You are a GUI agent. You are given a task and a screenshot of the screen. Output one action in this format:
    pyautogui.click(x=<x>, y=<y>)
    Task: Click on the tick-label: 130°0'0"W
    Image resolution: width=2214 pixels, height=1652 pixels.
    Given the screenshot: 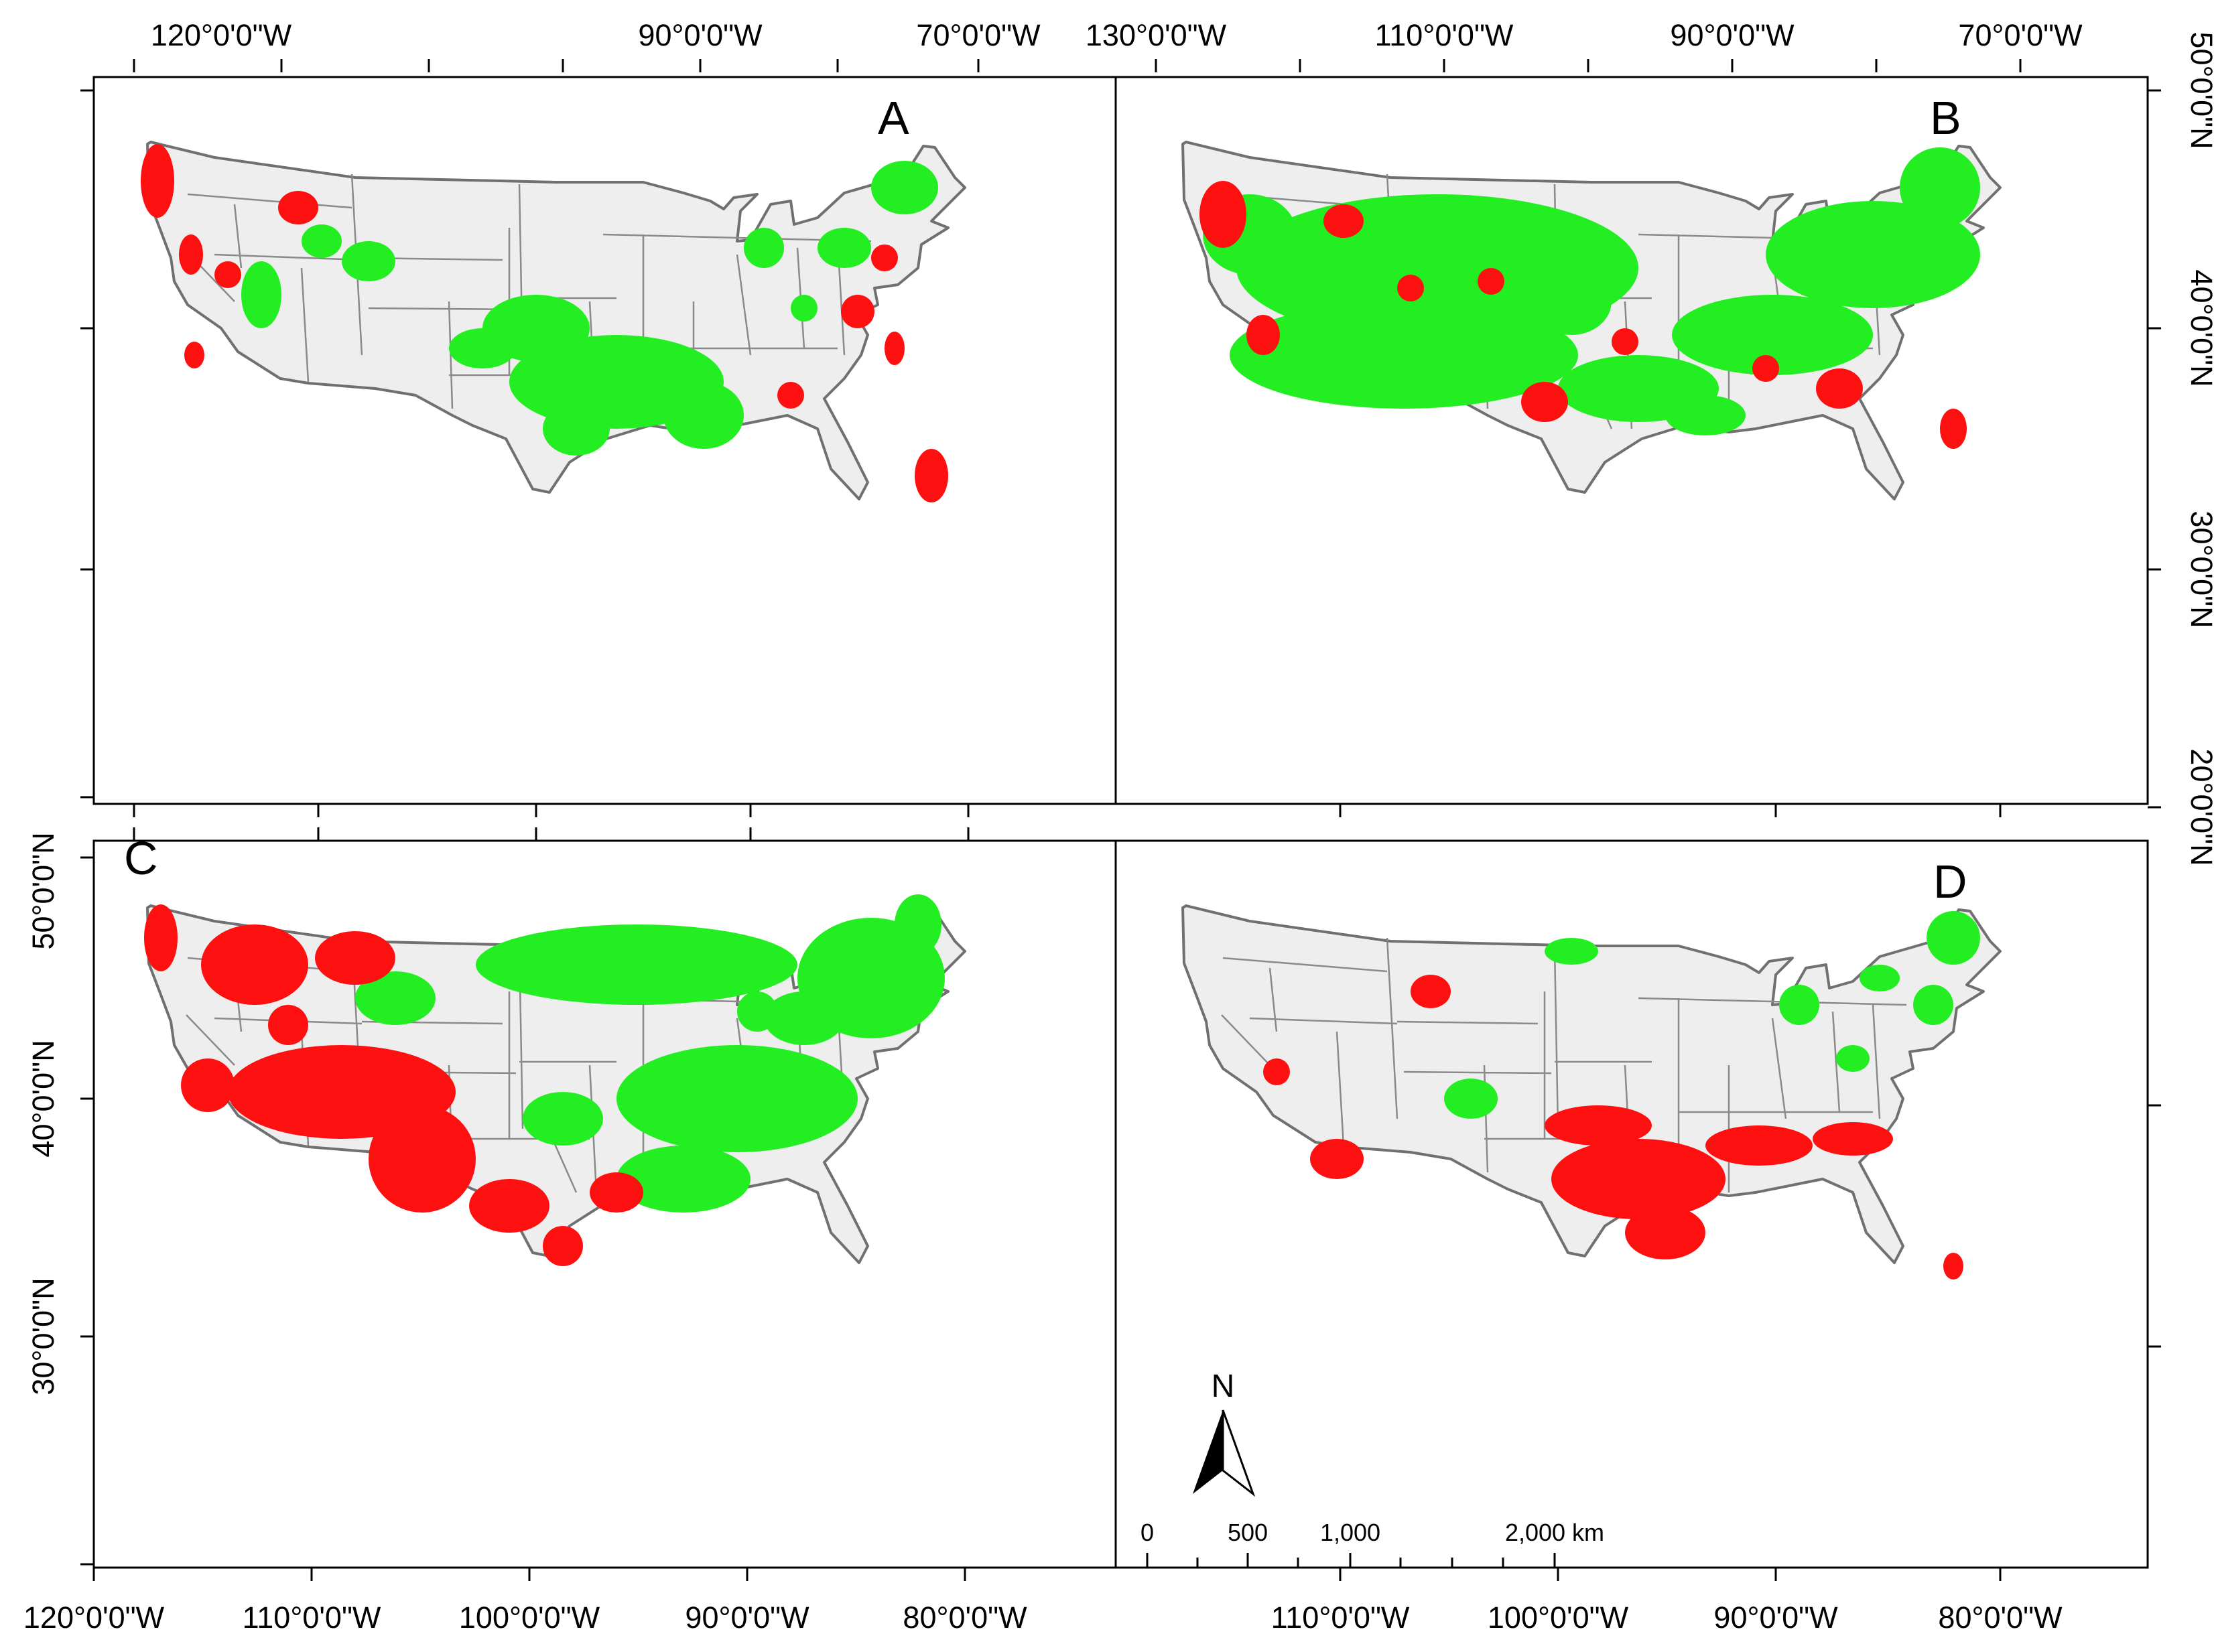 What is the action you would take?
    pyautogui.click(x=1156, y=35)
    